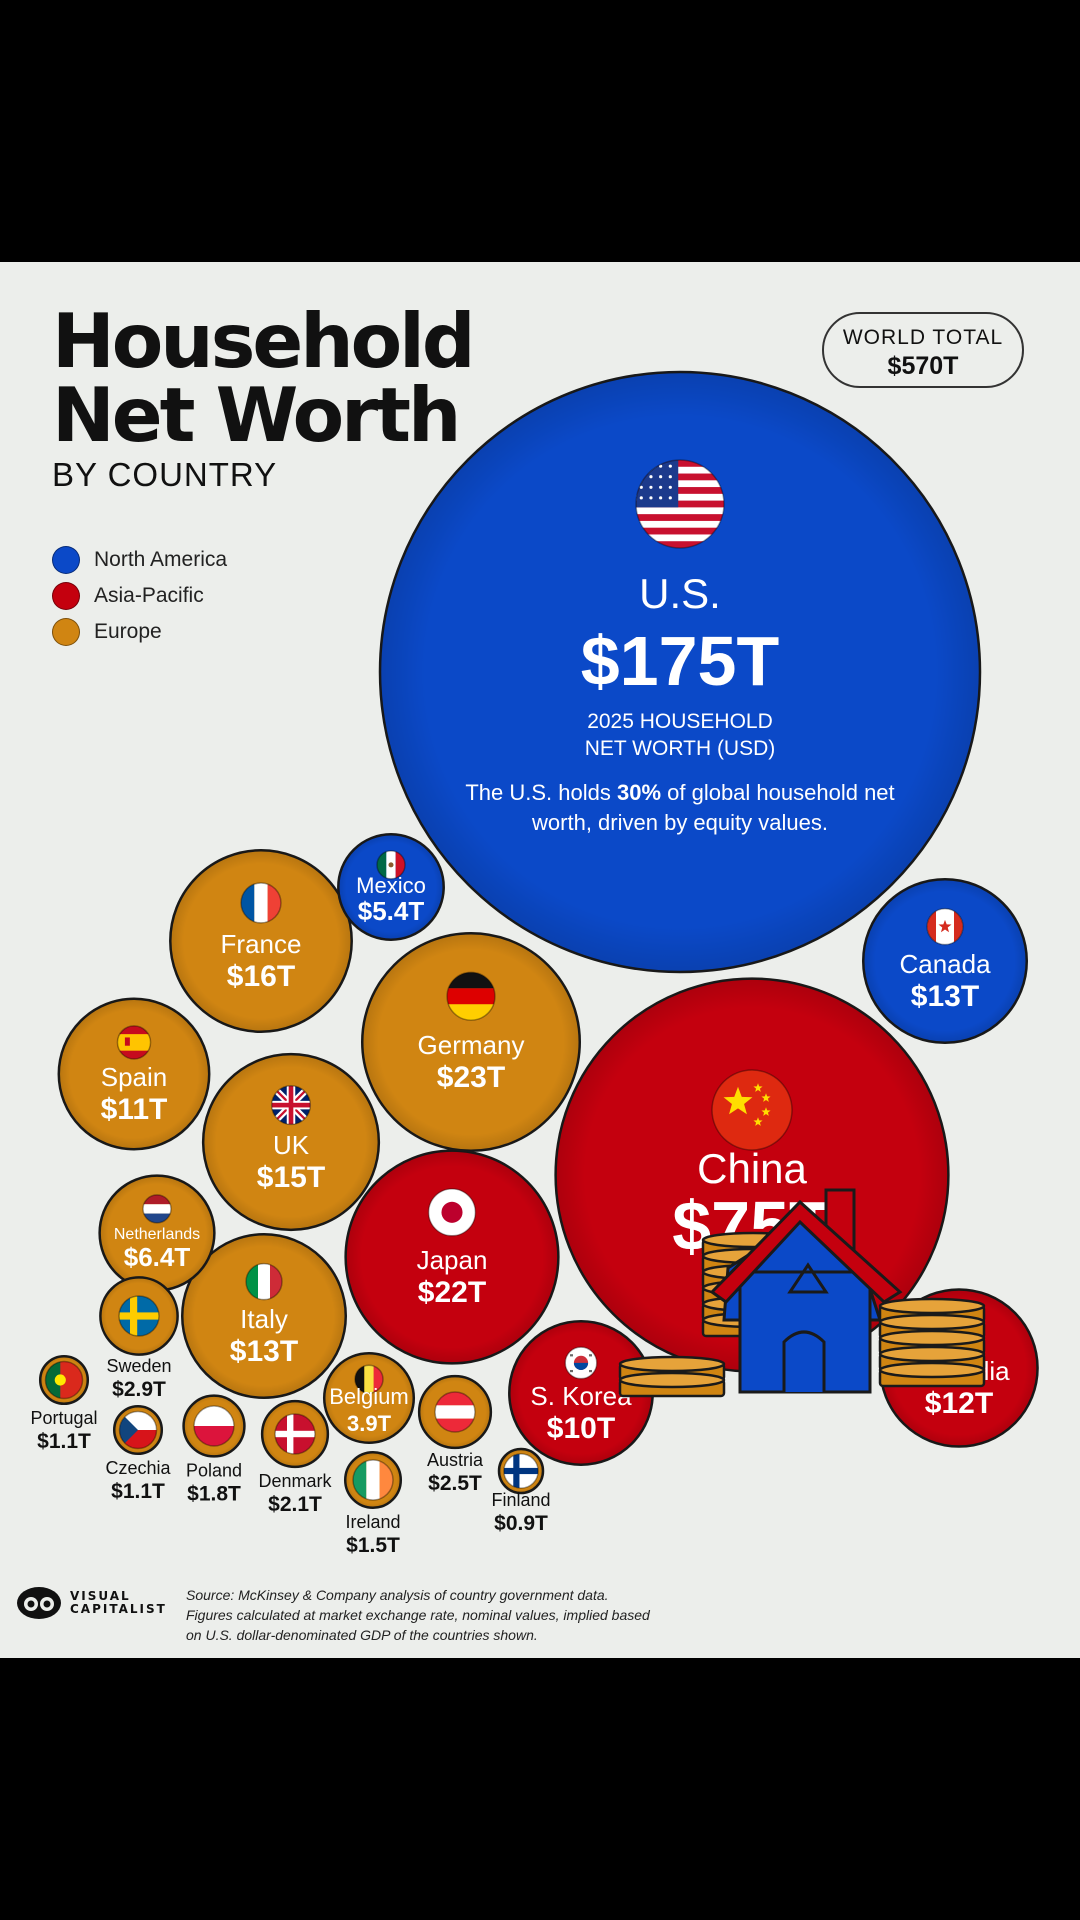  What do you see at coordinates (128, 631) in the screenshot?
I see `legend-label: Europe` at bounding box center [128, 631].